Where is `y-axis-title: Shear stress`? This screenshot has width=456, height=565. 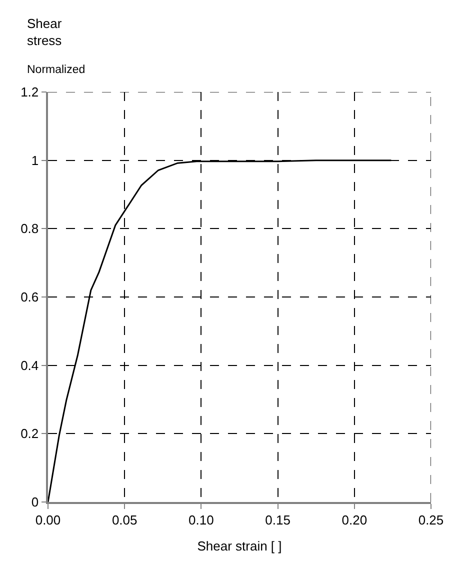
y-axis-title: Shear stress is located at coordinates (44, 32).